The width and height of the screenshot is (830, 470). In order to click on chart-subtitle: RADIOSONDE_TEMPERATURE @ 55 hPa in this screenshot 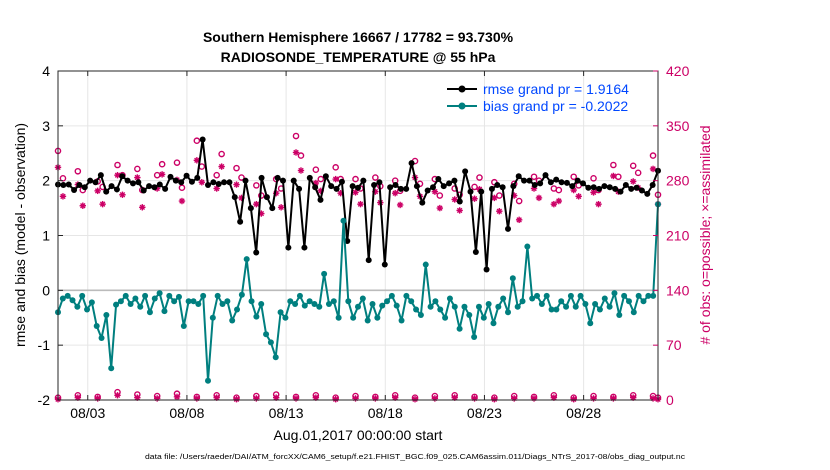, I will do `click(358, 57)`.